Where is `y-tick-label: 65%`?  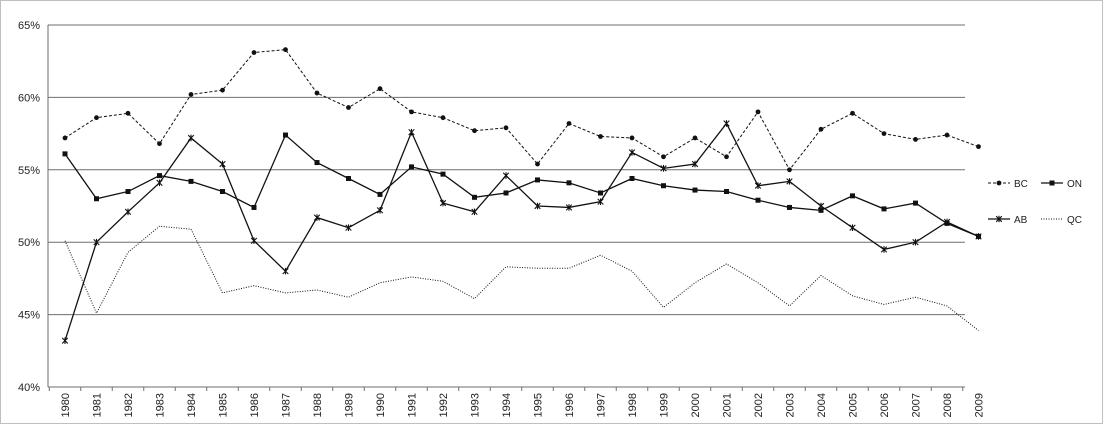 y-tick-label: 65% is located at coordinates (29, 26).